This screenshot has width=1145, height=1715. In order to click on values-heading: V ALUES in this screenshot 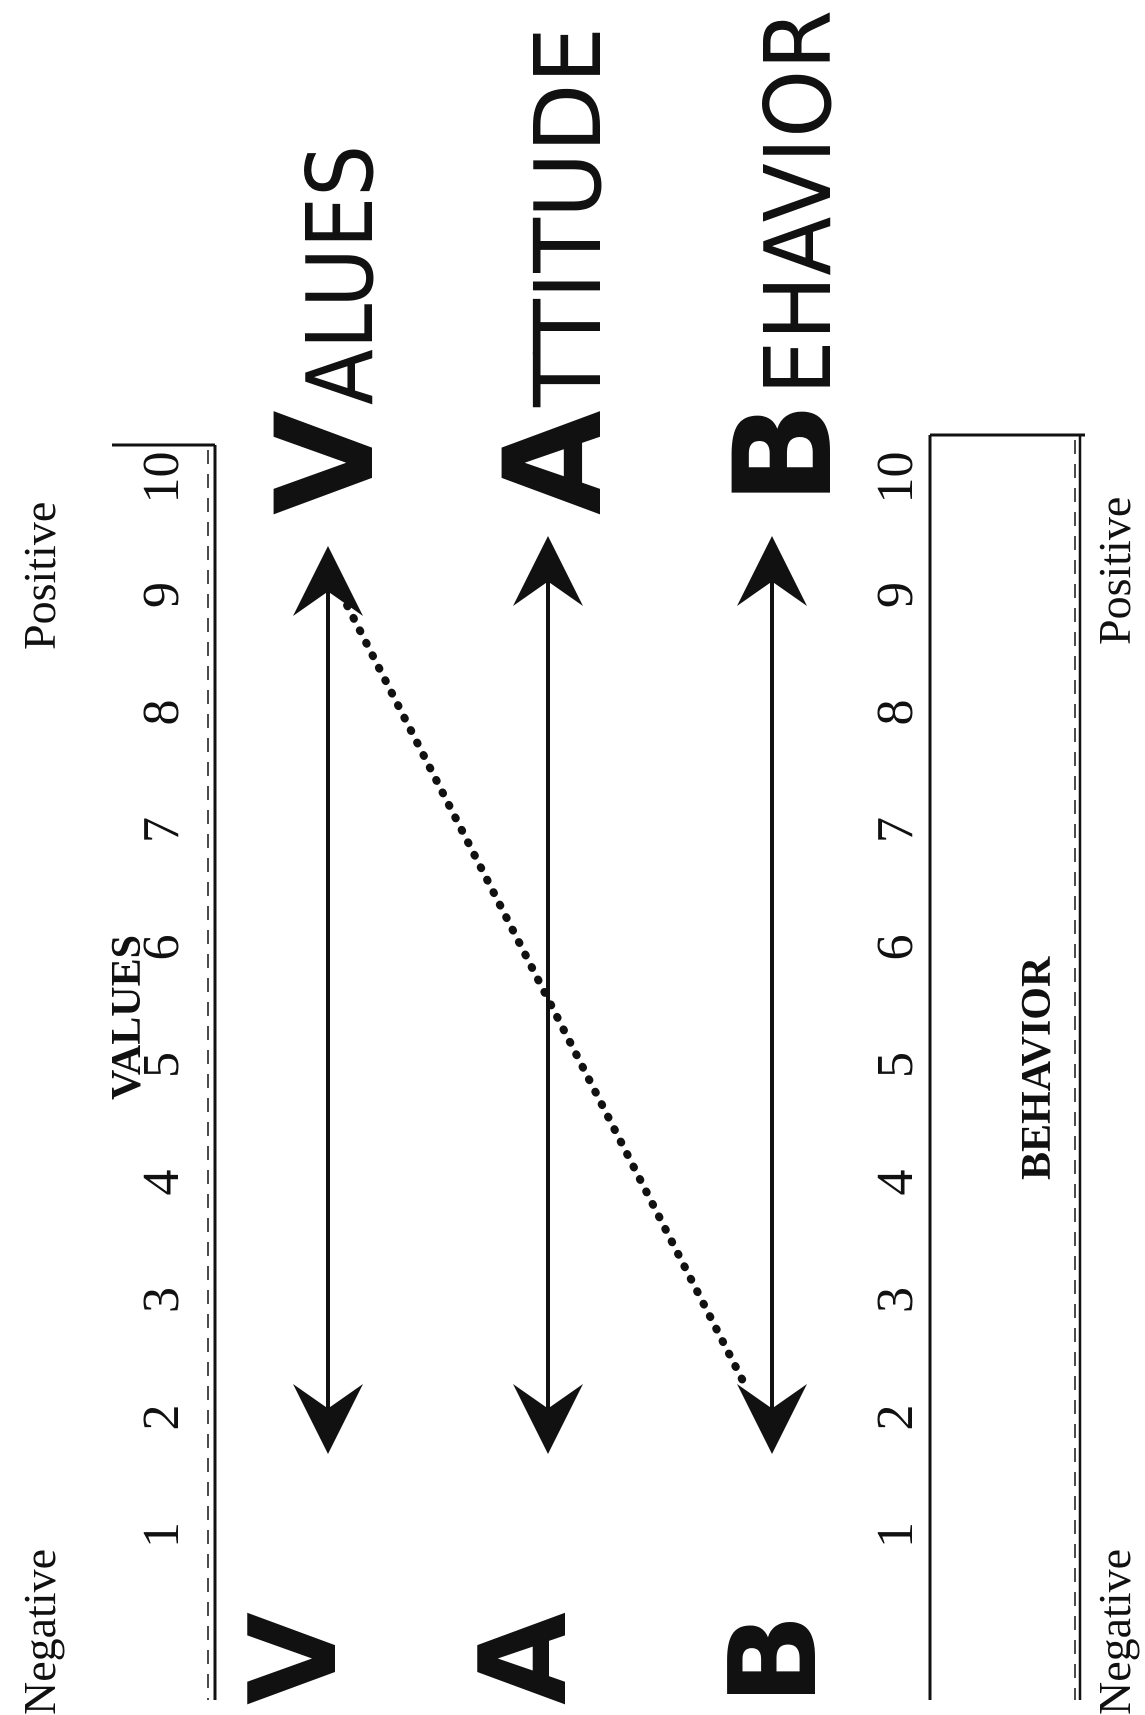, I will do `click(325, 330)`.